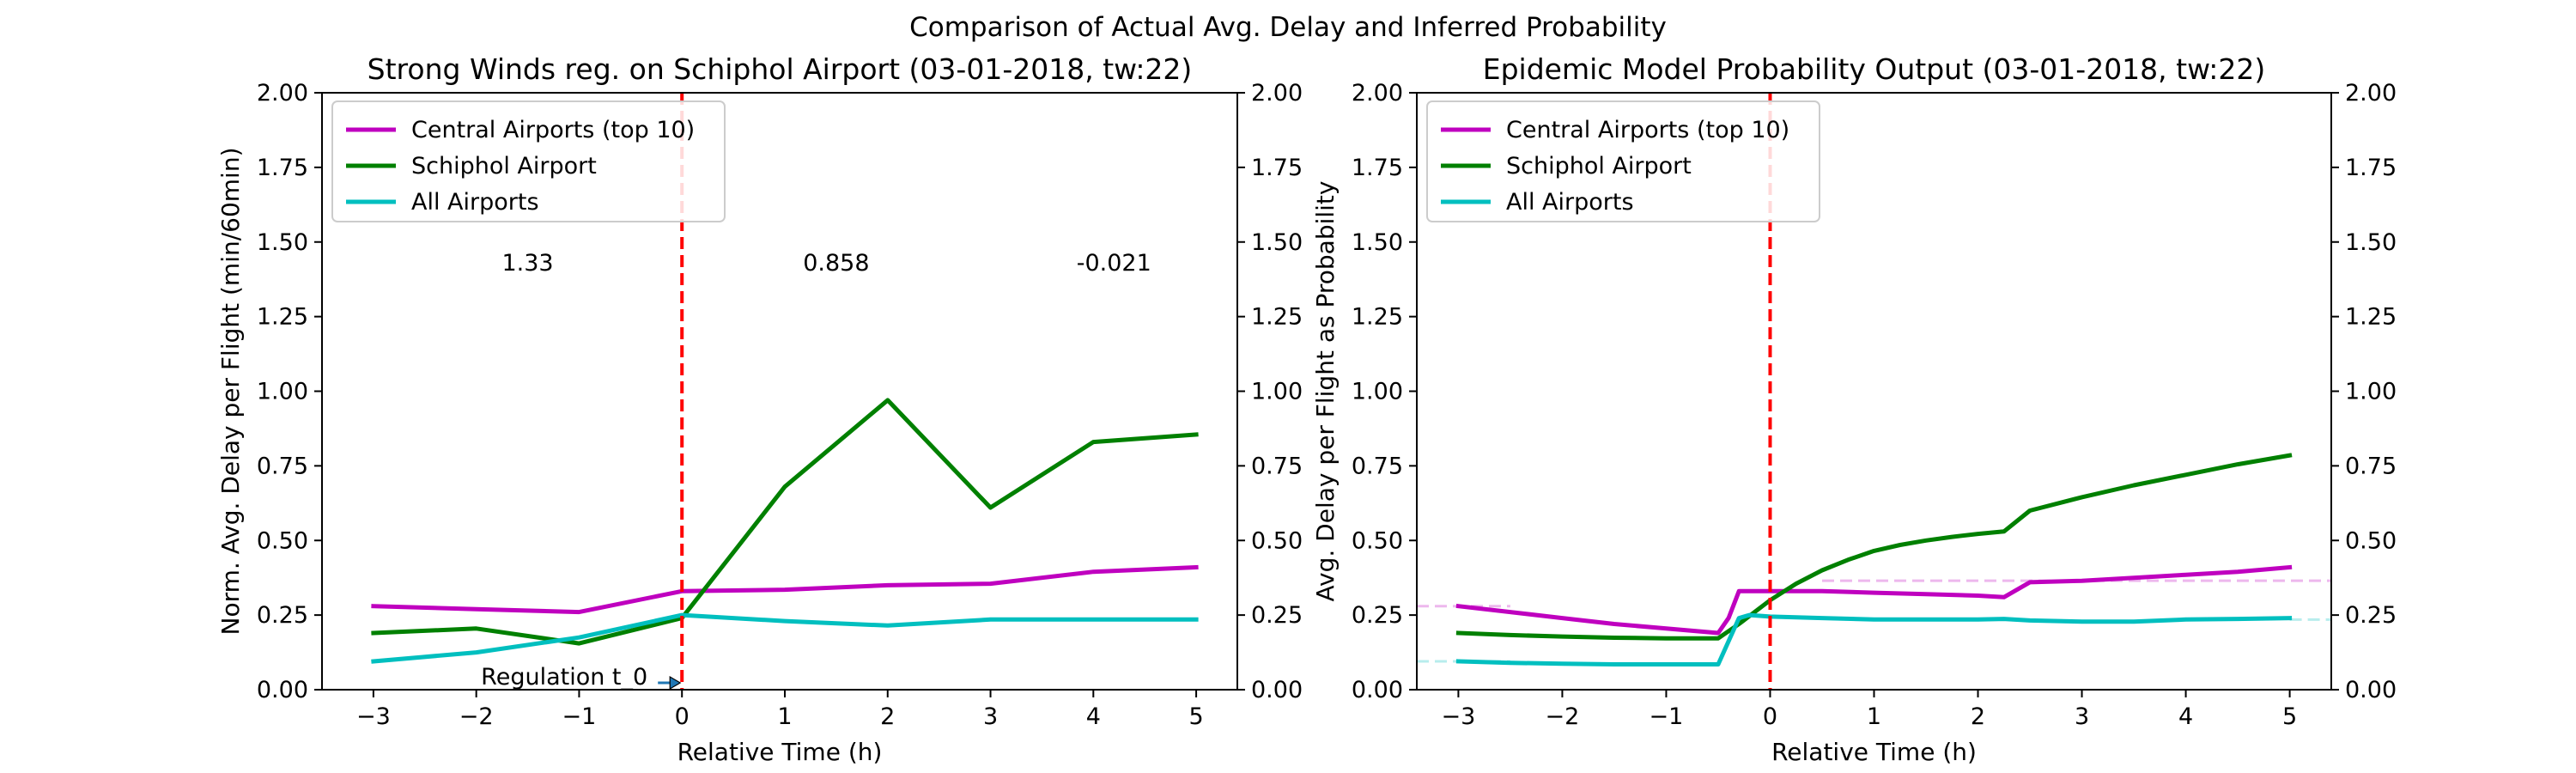 Image resolution: width=2576 pixels, height=773 pixels. Describe the element at coordinates (230, 391) in the screenshot. I see `y-axis-label: Norm. Avg. Delay per Flight (min/60min)` at that location.